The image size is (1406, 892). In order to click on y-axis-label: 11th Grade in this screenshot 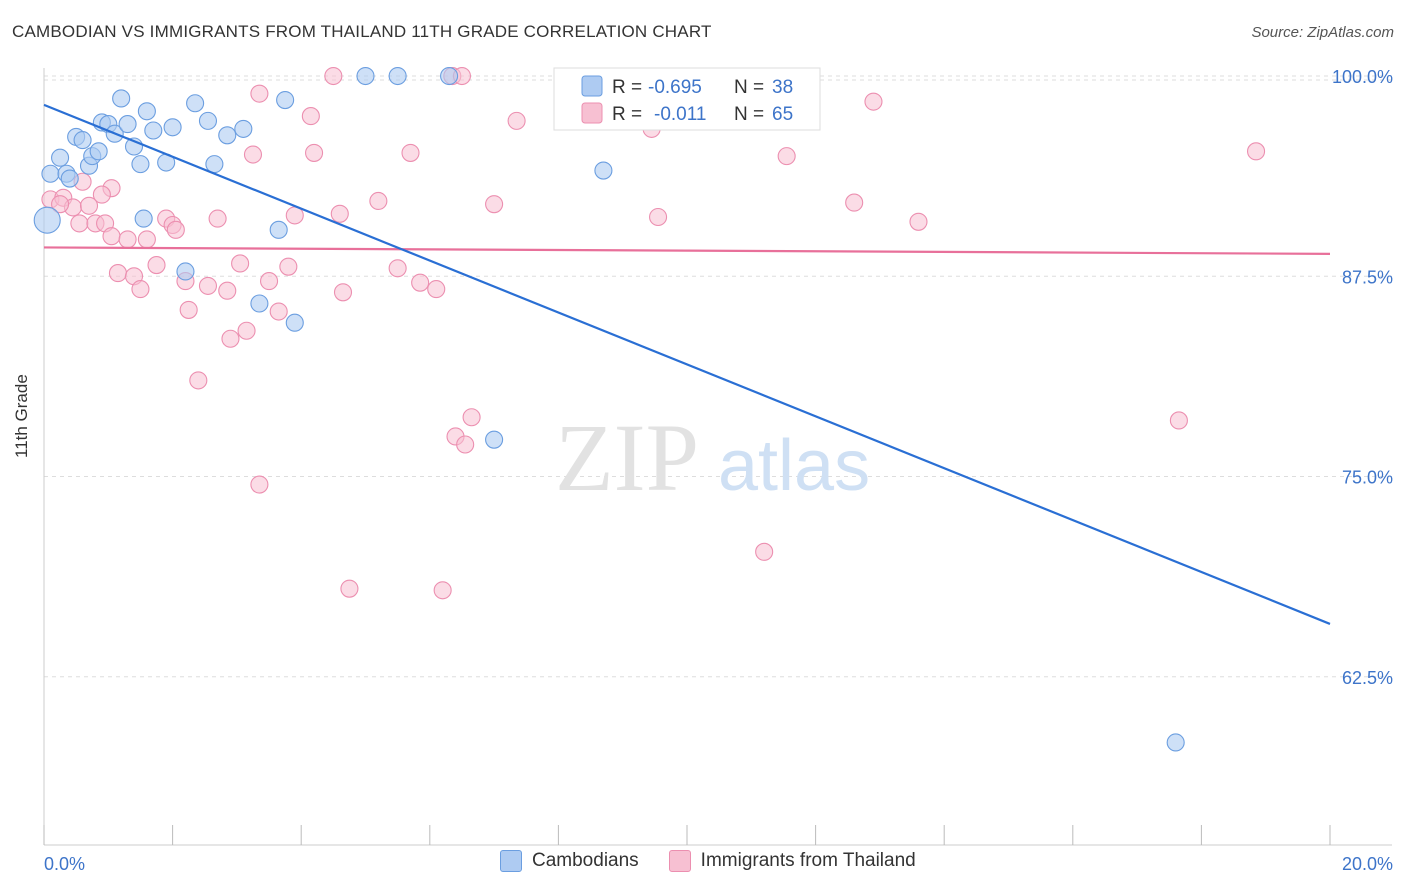, I will do `click(21, 416)`.